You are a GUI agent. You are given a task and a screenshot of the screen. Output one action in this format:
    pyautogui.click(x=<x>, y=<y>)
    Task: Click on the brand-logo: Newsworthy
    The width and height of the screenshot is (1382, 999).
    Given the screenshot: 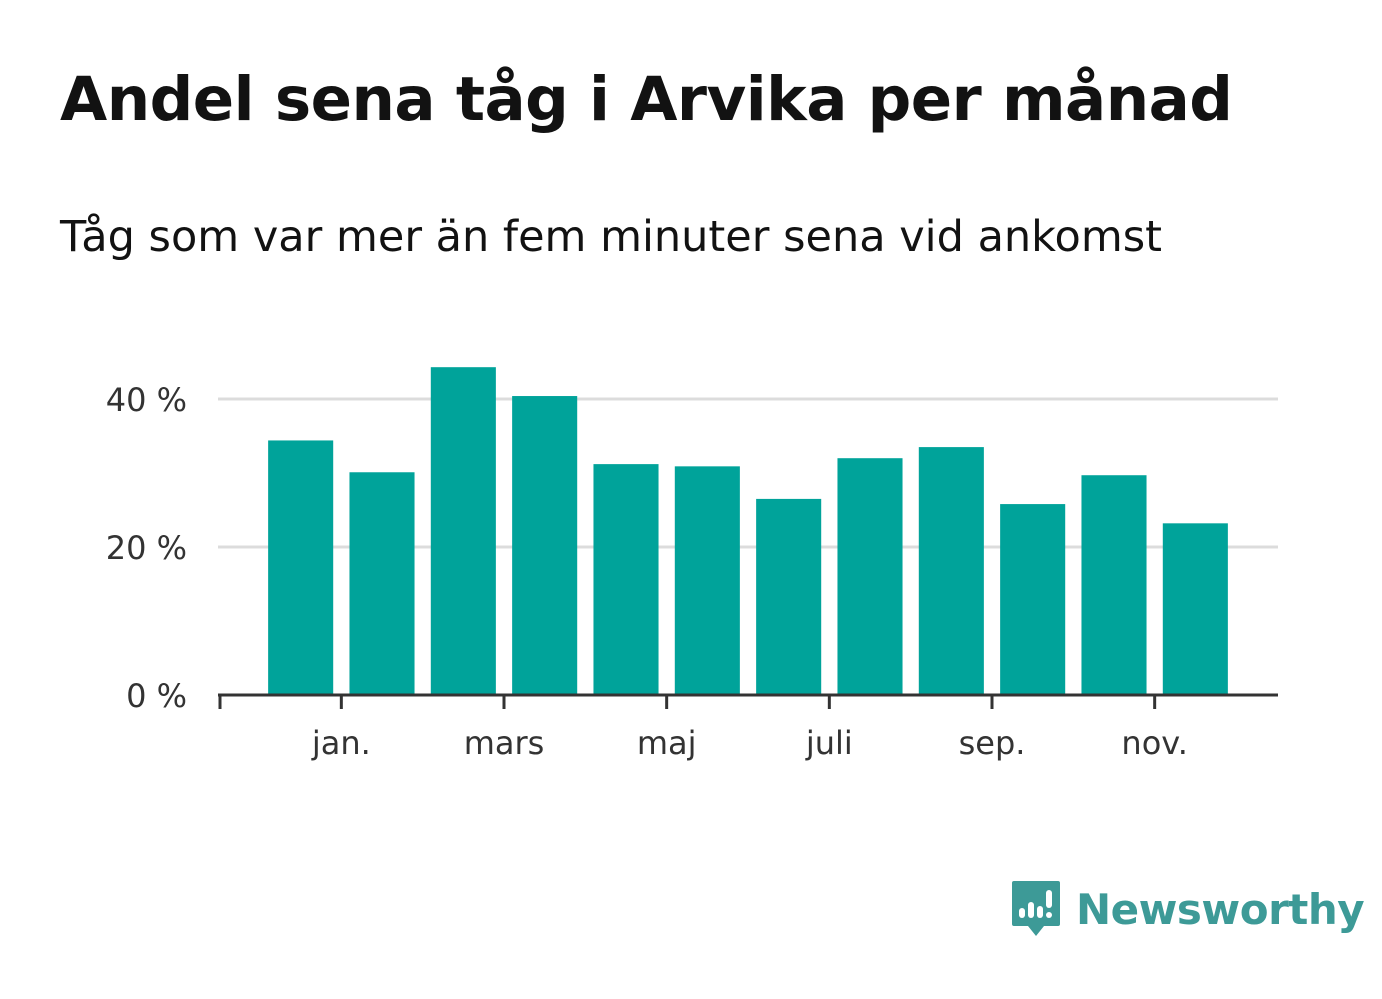 What is the action you would take?
    pyautogui.click(x=1187, y=909)
    